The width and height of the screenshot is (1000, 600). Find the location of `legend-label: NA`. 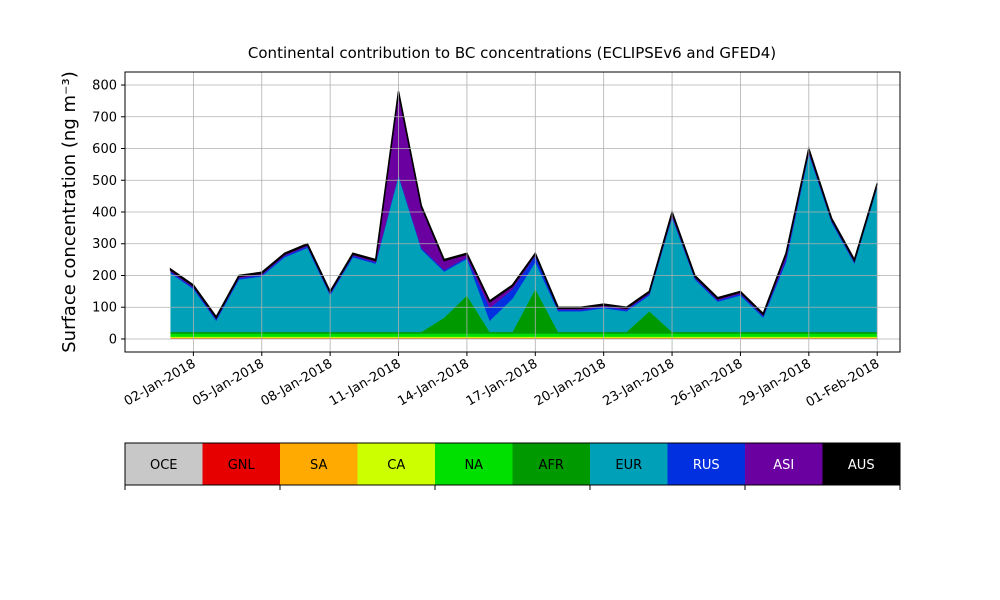

legend-label: NA is located at coordinates (473, 465).